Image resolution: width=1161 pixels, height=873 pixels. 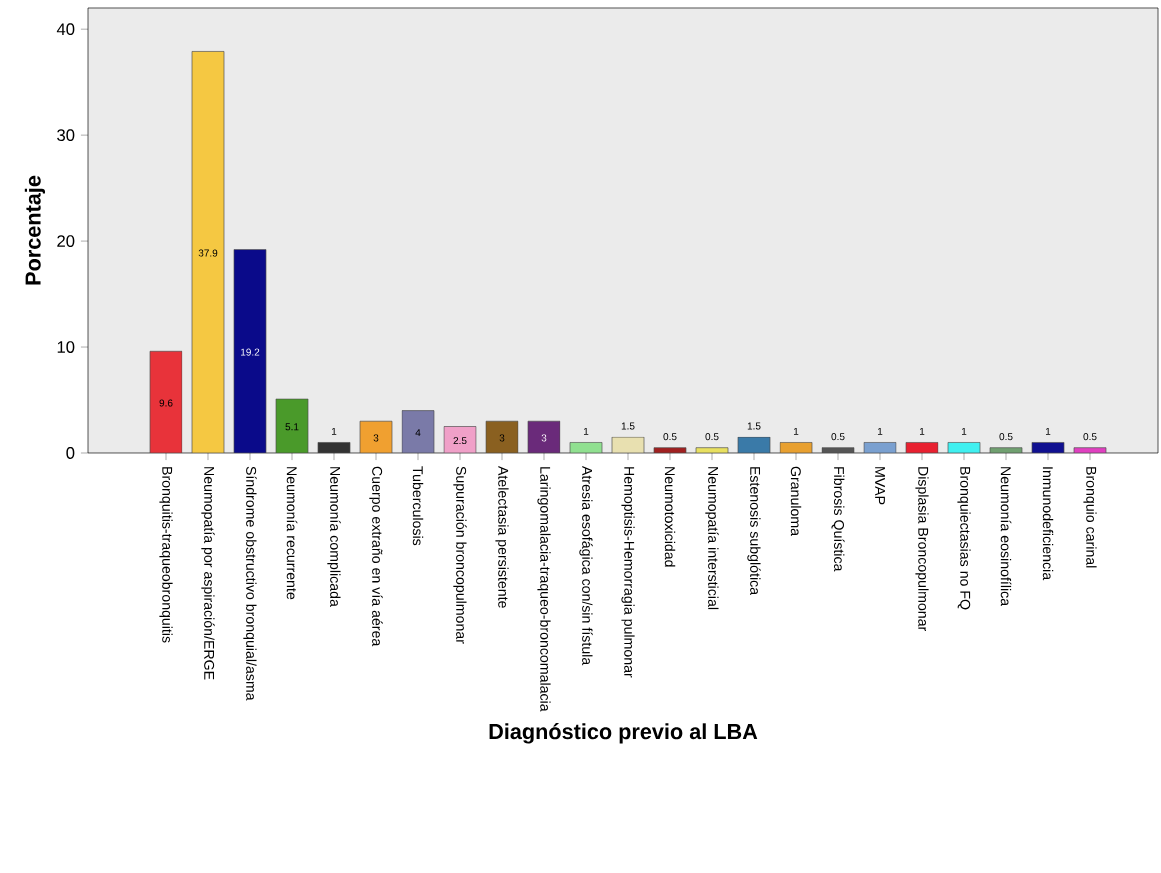 What do you see at coordinates (1090, 517) in the screenshot?
I see `x-tick-label: Bronquio carinal` at bounding box center [1090, 517].